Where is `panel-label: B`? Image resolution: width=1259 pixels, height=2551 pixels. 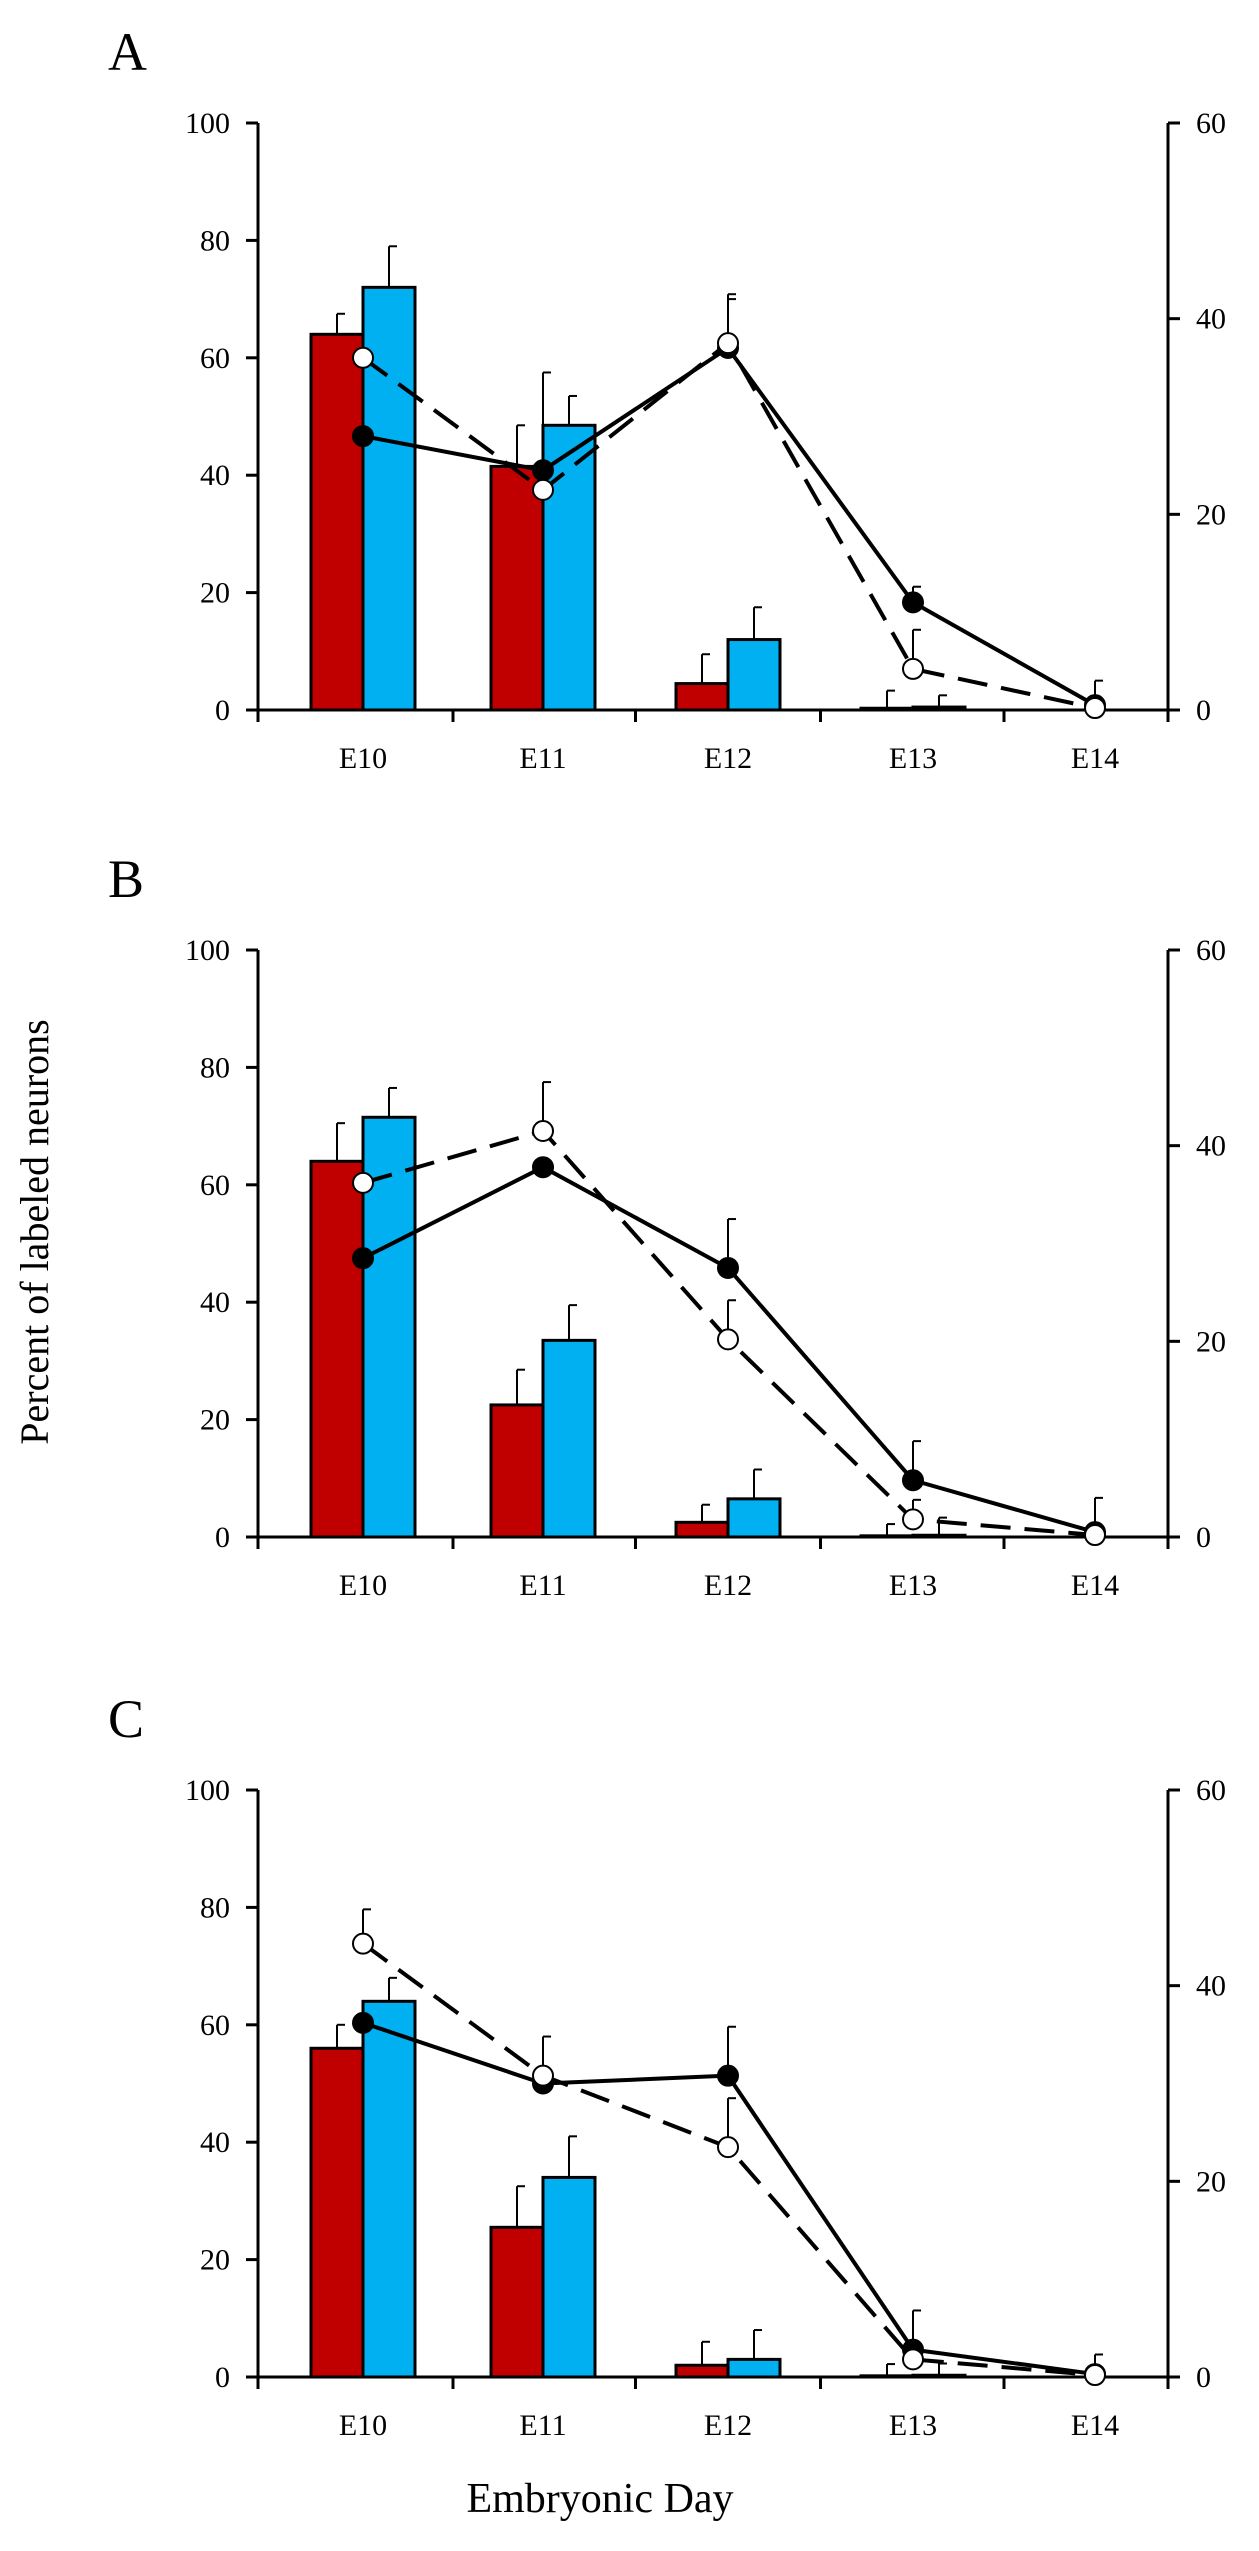
panel-label: B is located at coordinates (126, 879).